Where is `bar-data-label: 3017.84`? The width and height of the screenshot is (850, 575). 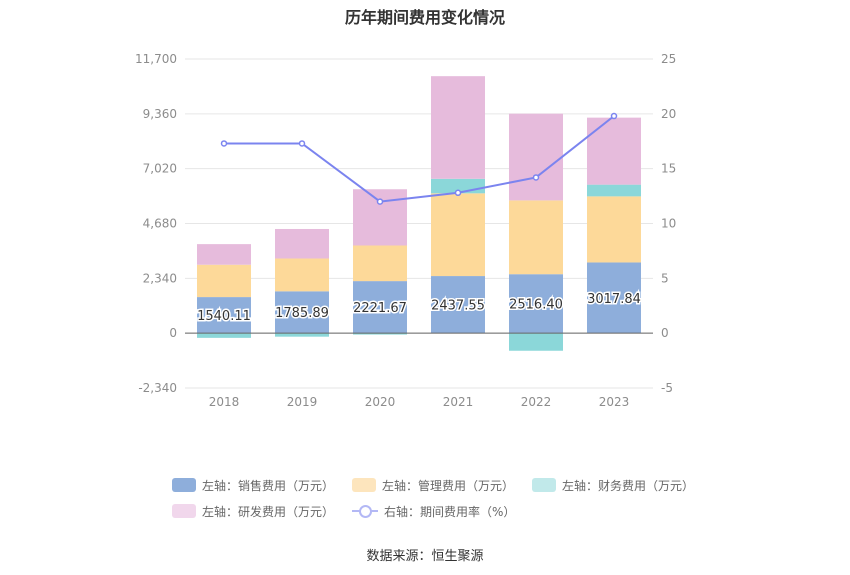
bar-data-label: 3017.84 is located at coordinates (614, 299).